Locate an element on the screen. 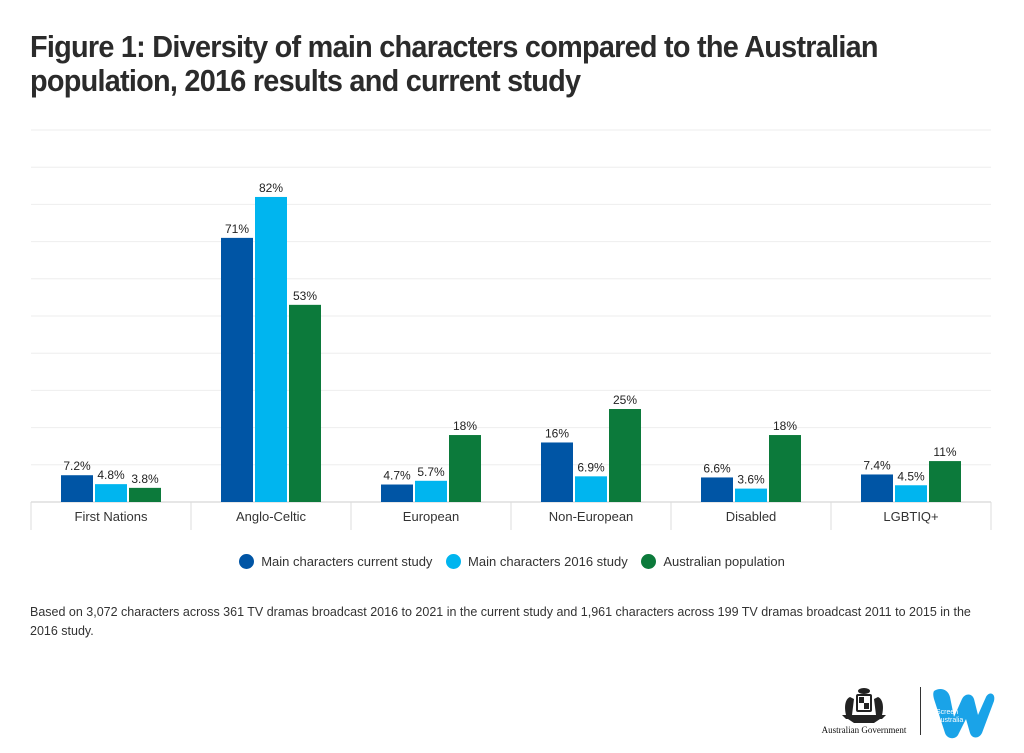 This screenshot has width=1024, height=753. legend-label: Main characters current study is located at coordinates (347, 561).